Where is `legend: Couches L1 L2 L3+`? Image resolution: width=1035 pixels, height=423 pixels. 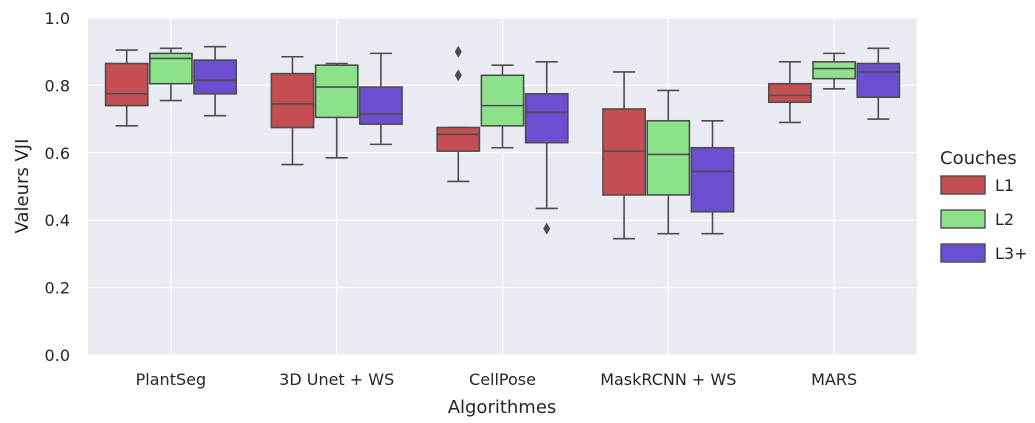
legend: Couches L1 L2 L3+ is located at coordinates (984, 205).